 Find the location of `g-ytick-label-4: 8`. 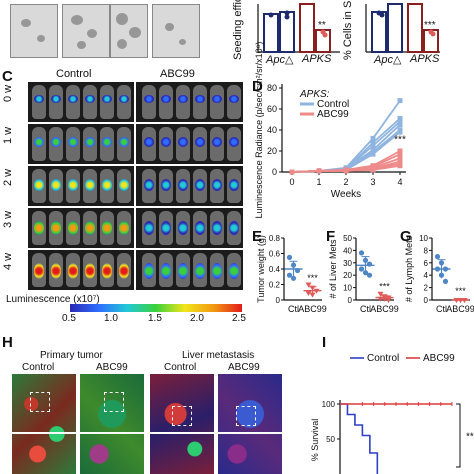

g-ytick-label-4: 8 is located at coordinates (426, 250).